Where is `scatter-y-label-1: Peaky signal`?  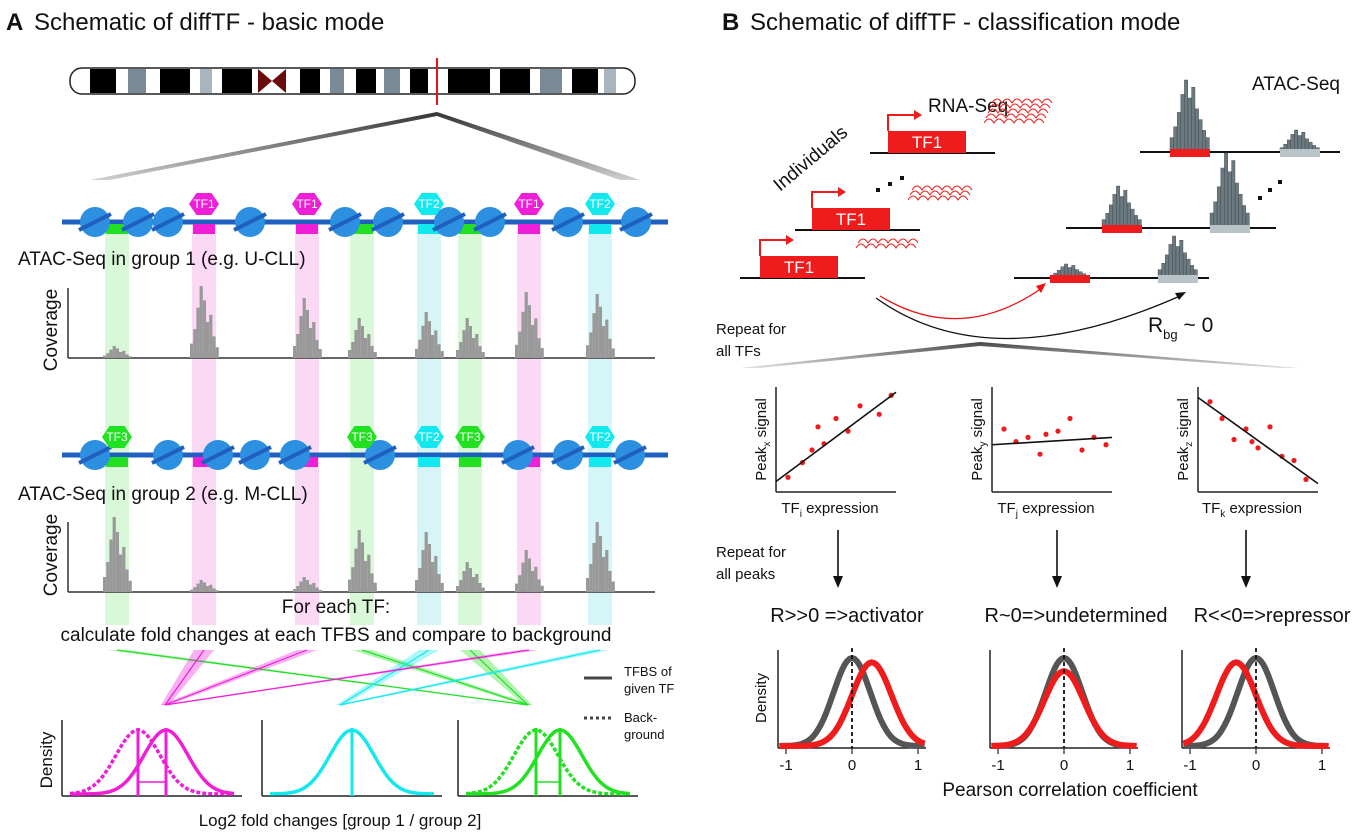
scatter-y-label-1: Peaky signal is located at coordinates (979, 439).